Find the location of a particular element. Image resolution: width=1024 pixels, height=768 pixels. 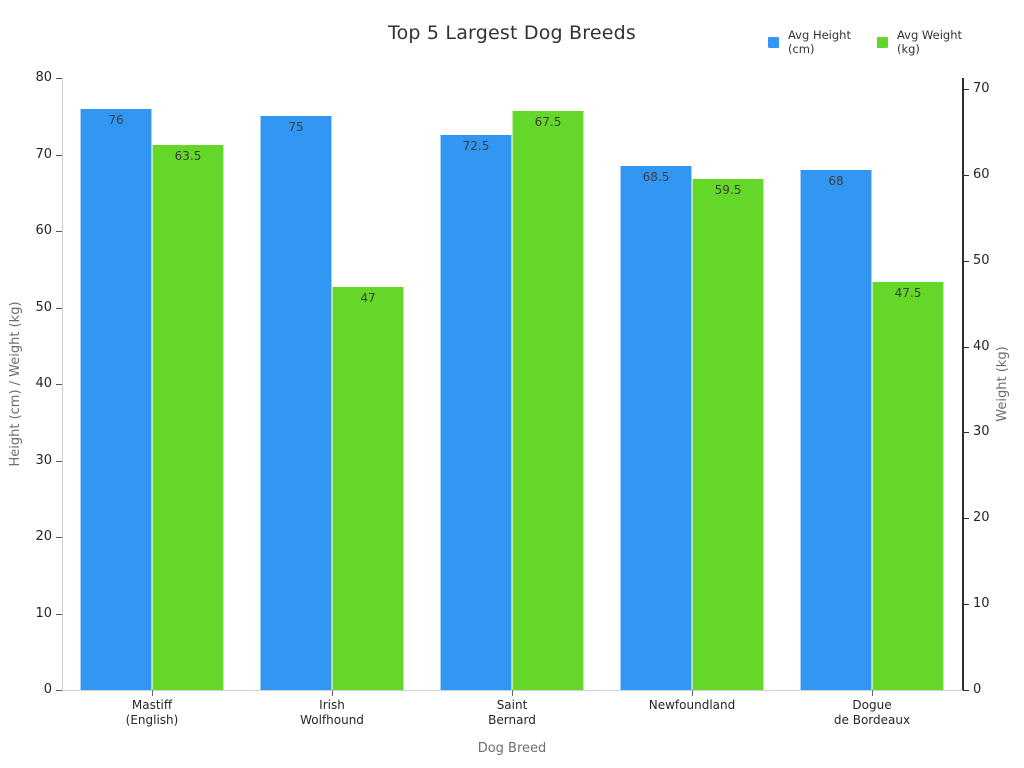

left-y-tick-label: 10 is located at coordinates (43, 613).